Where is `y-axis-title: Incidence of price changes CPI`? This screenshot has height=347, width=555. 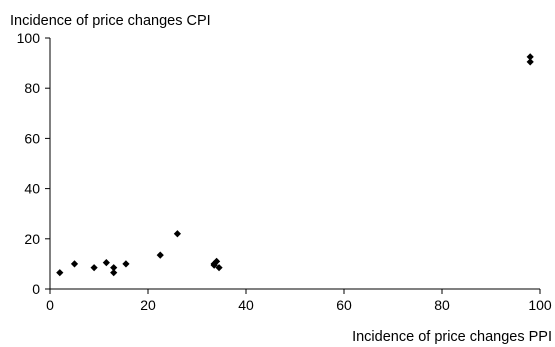 y-axis-title: Incidence of price changes CPI is located at coordinates (110, 21).